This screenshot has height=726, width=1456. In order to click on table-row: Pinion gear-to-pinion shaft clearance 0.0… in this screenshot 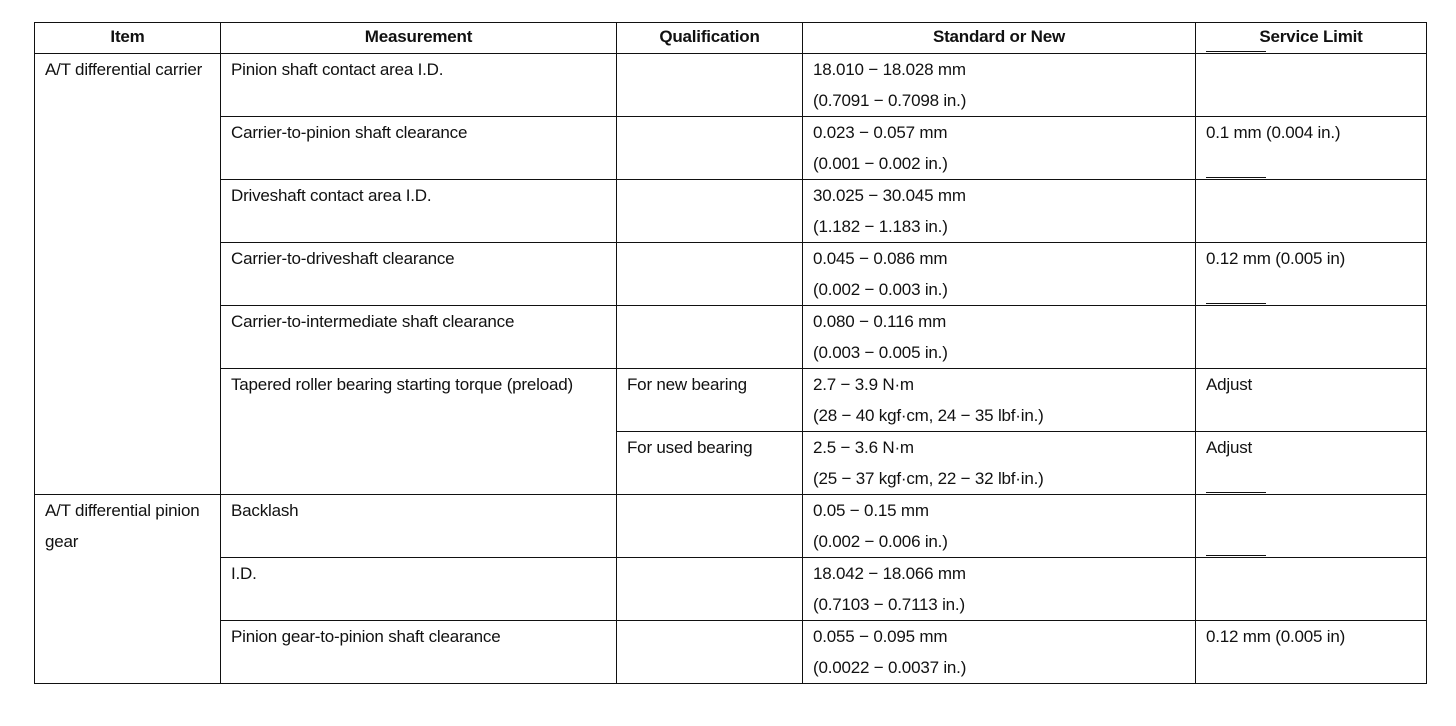, I will do `click(731, 652)`.